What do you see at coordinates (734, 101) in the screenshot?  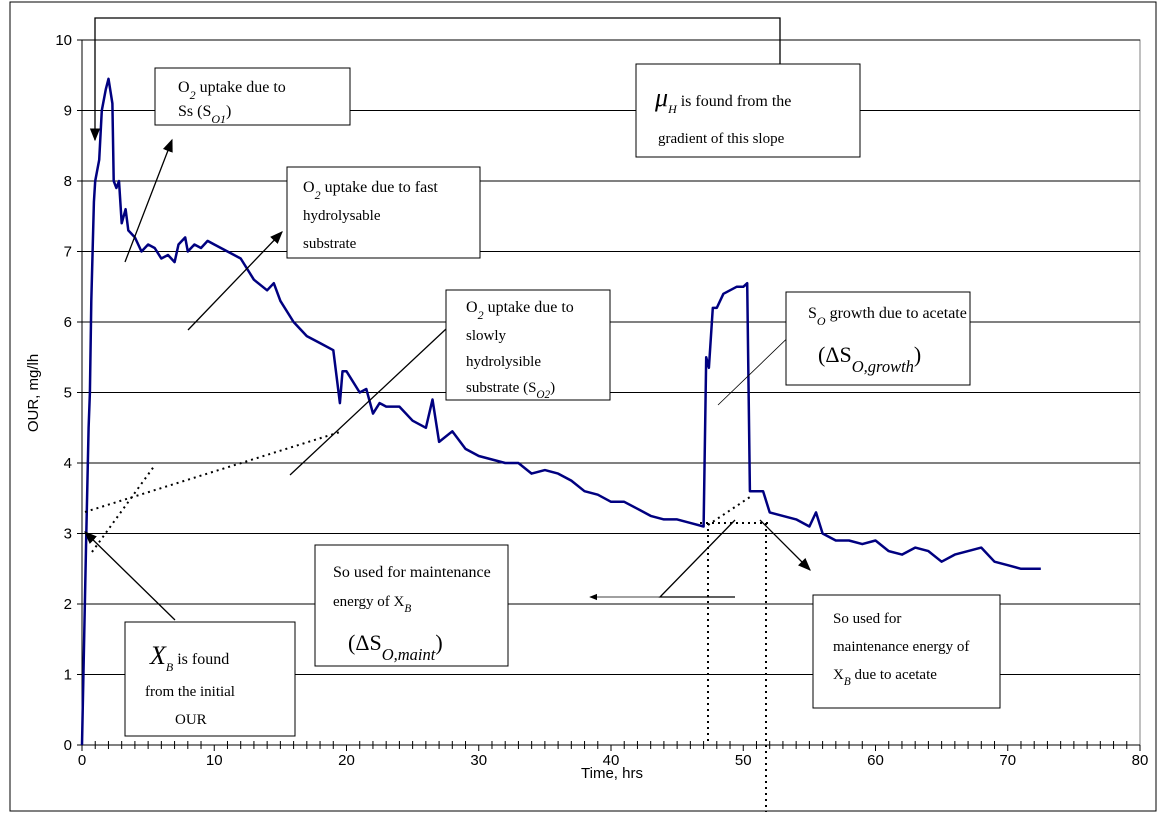 I see `annotation-run: is found from the` at bounding box center [734, 101].